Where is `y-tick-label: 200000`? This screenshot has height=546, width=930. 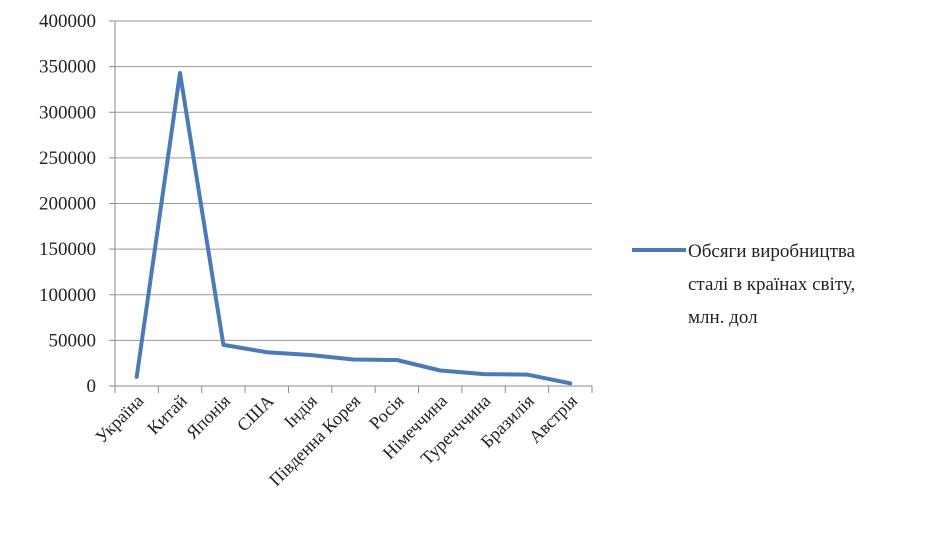
y-tick-label: 200000 is located at coordinates (67, 204).